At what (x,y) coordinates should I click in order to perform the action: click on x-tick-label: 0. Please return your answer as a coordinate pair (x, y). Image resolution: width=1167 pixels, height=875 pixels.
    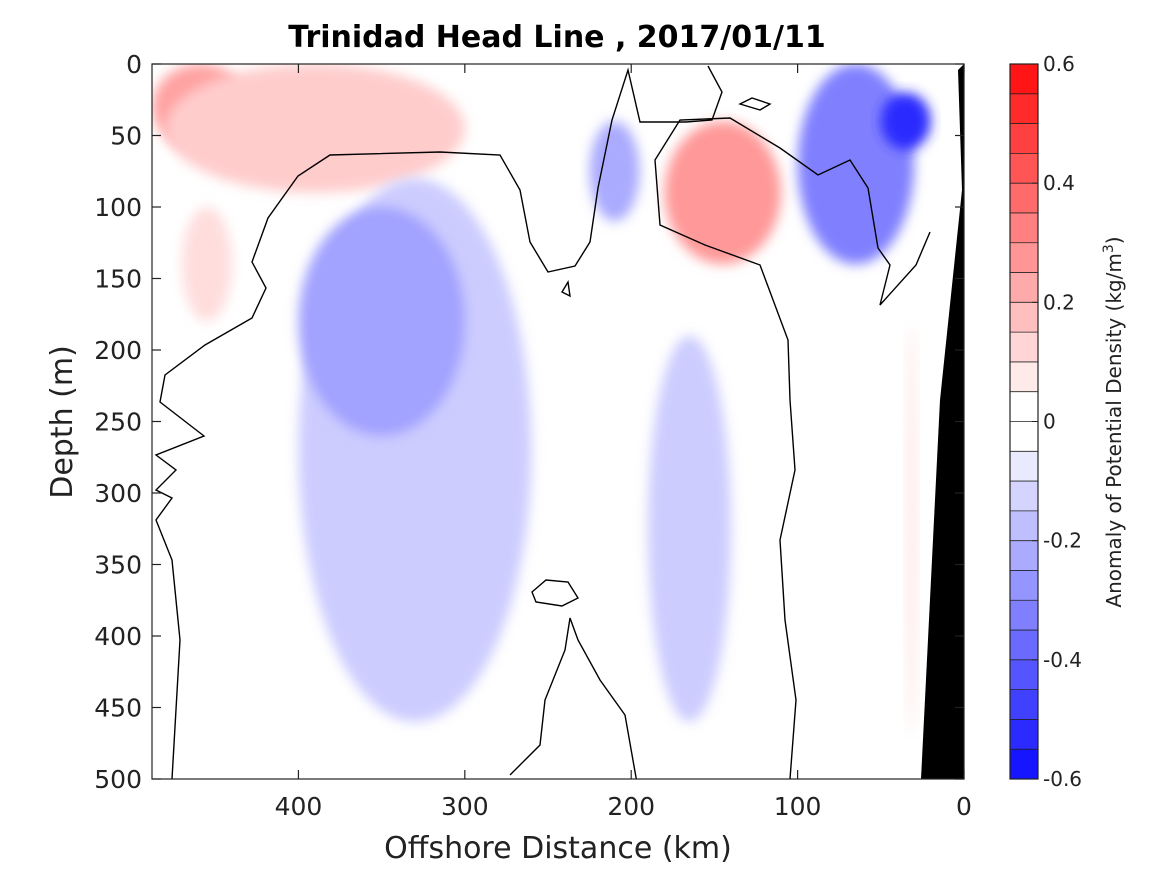
    Looking at the image, I should click on (964, 806).